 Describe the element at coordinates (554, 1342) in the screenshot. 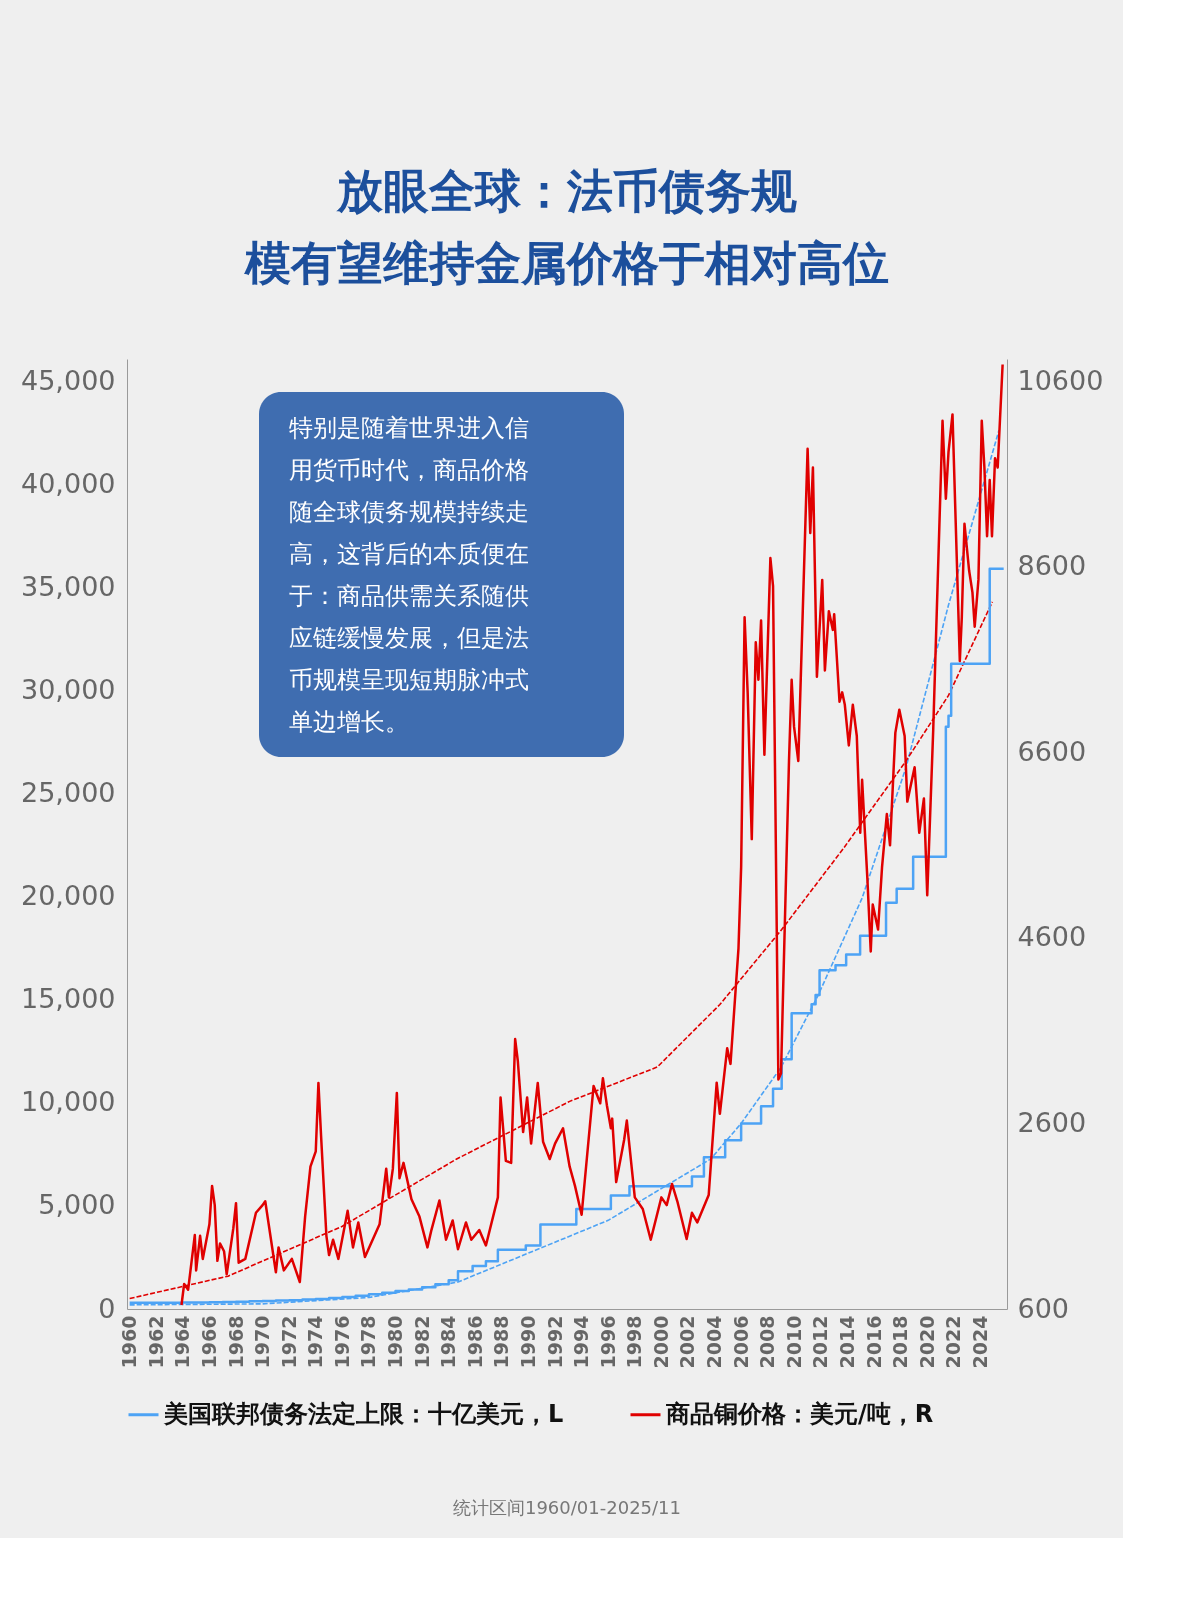

I see `x-tick-label: 1992` at that location.